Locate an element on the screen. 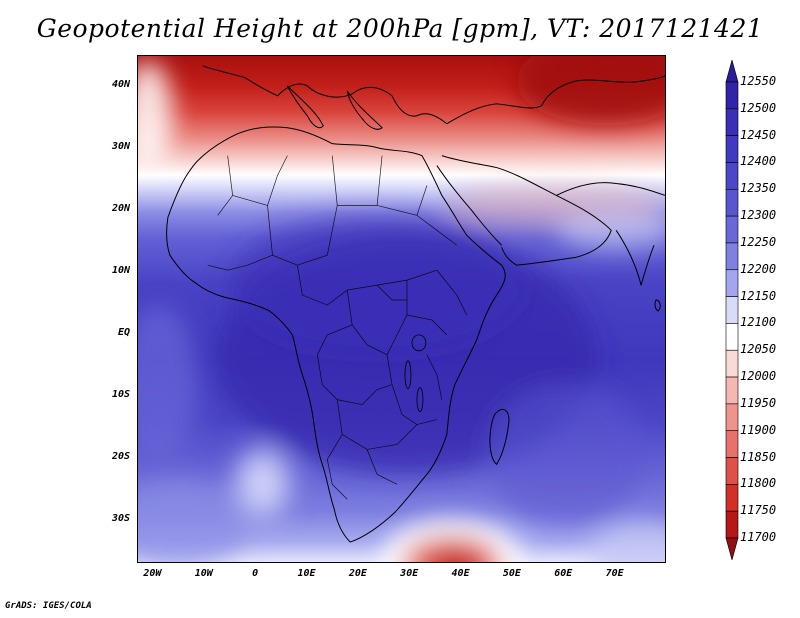 The image size is (800, 618). colorbar-label: 12050 is located at coordinates (758, 349).